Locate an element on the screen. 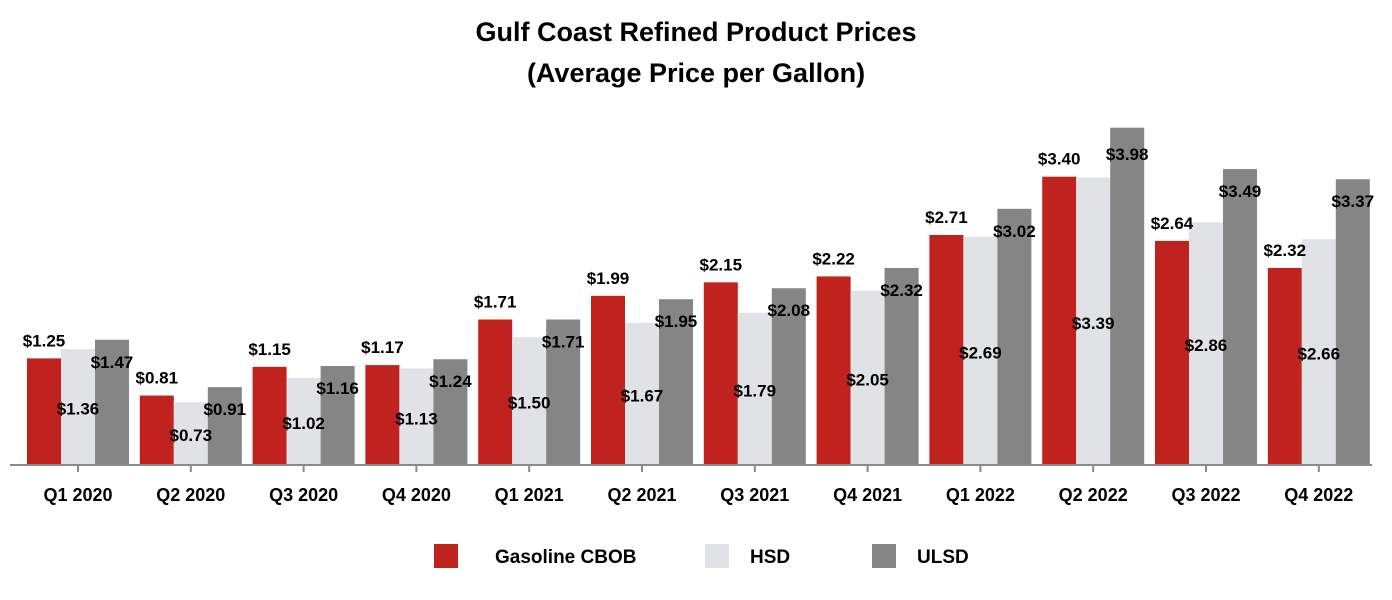 This screenshot has height=600, width=1392. tick-label-q2-2021: Q2 2021 is located at coordinates (641, 495).